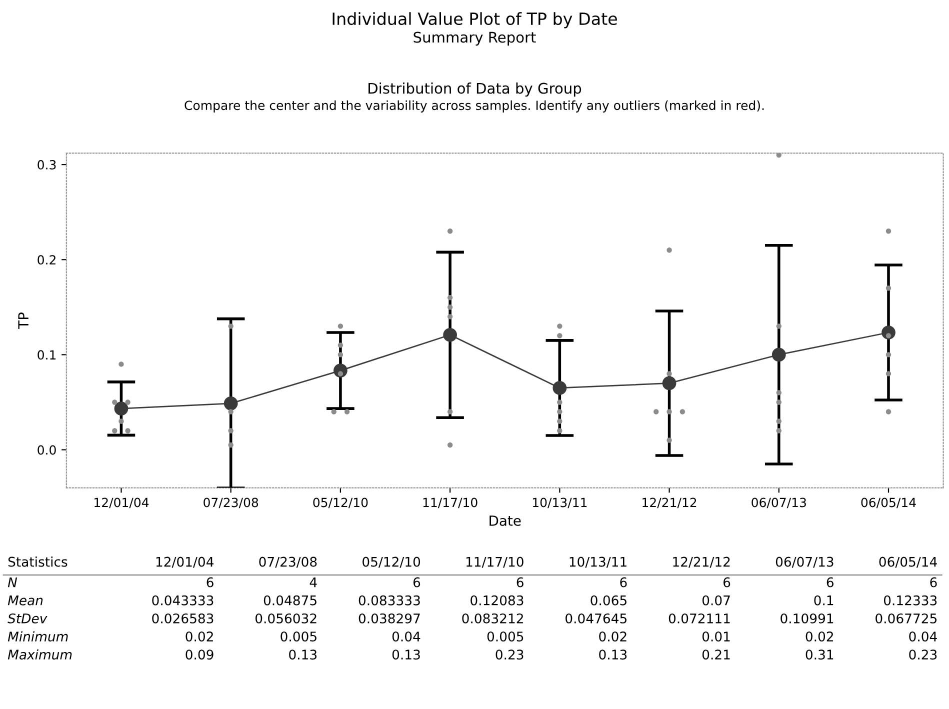 This screenshot has width=949, height=709. Describe the element at coordinates (391, 562) in the screenshot. I see `text: 05/12/10` at that location.